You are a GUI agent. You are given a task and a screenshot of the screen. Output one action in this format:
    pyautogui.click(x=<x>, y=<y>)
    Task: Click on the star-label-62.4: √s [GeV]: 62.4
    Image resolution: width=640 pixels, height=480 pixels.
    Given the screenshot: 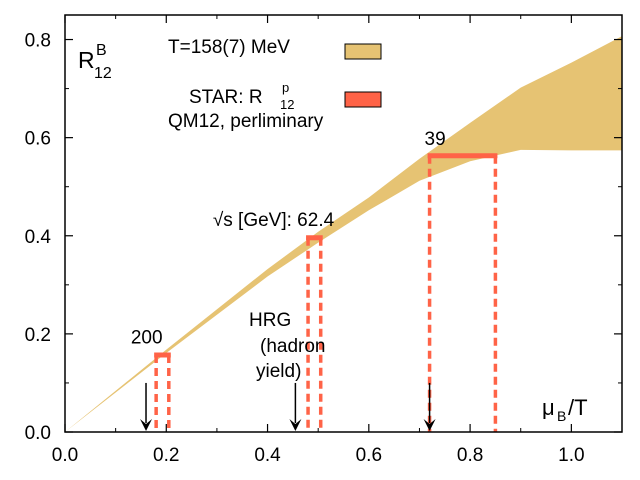 What is the action you would take?
    pyautogui.click(x=274, y=220)
    